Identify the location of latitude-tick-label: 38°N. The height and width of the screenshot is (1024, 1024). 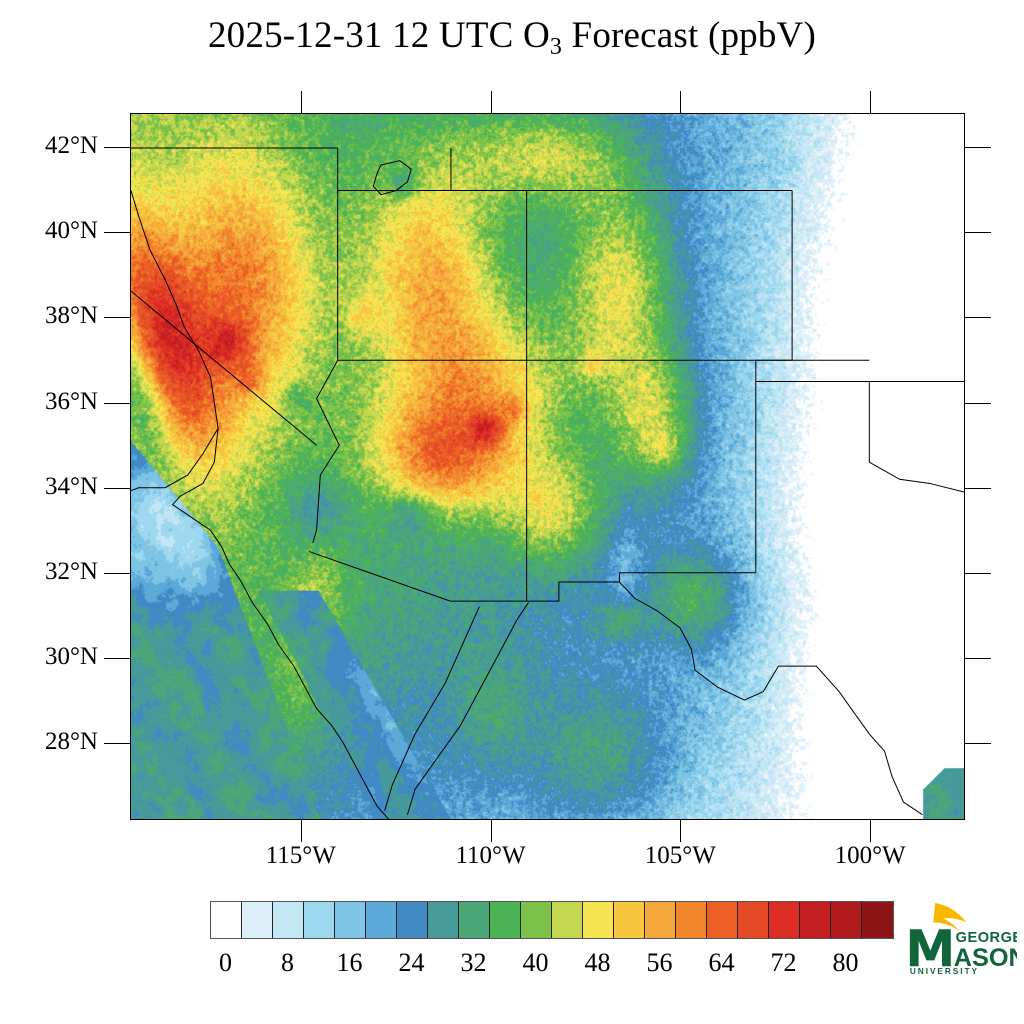
(71, 316).